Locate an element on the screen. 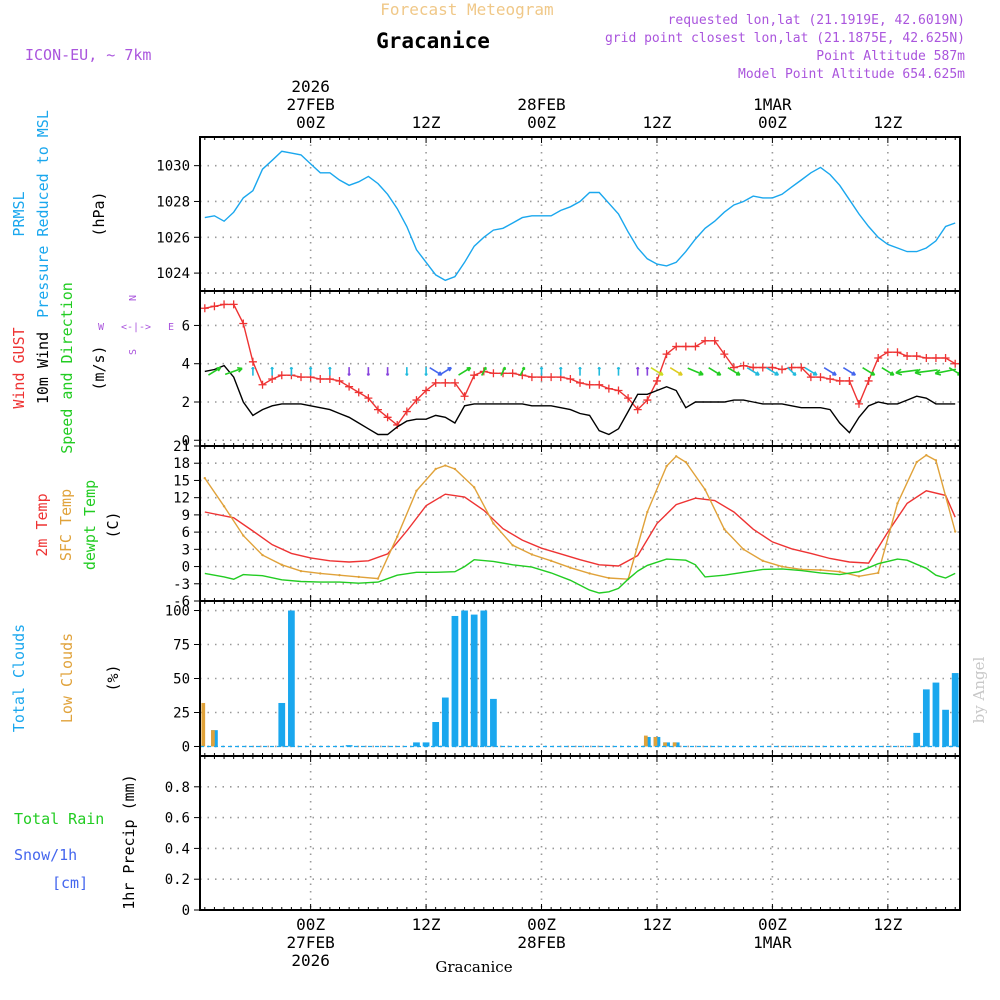 Image resolution: width=1000 pixels, height=1000 pixels. ytick-label: 0 is located at coordinates (186, 568).